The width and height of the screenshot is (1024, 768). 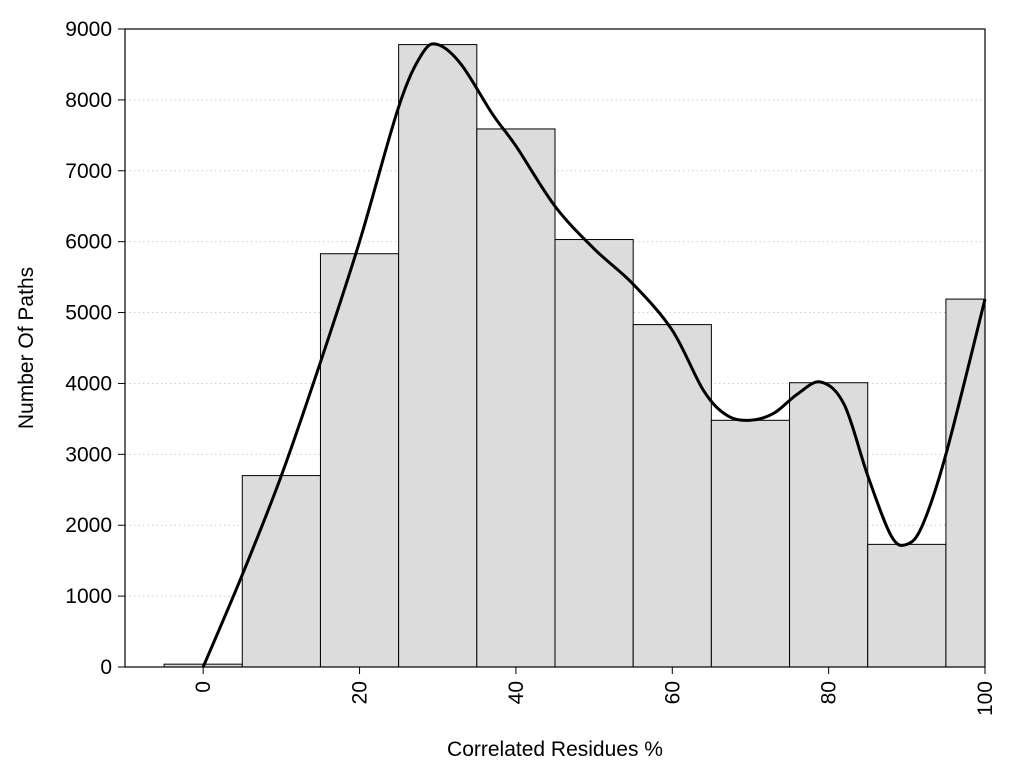 I want to click on y-tick-label: 2000, so click(x=88, y=525).